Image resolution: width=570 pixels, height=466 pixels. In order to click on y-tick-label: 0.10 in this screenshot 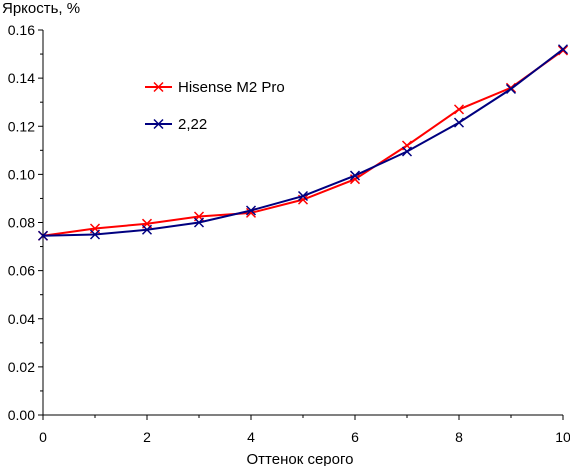, I will do `click(21, 174)`.